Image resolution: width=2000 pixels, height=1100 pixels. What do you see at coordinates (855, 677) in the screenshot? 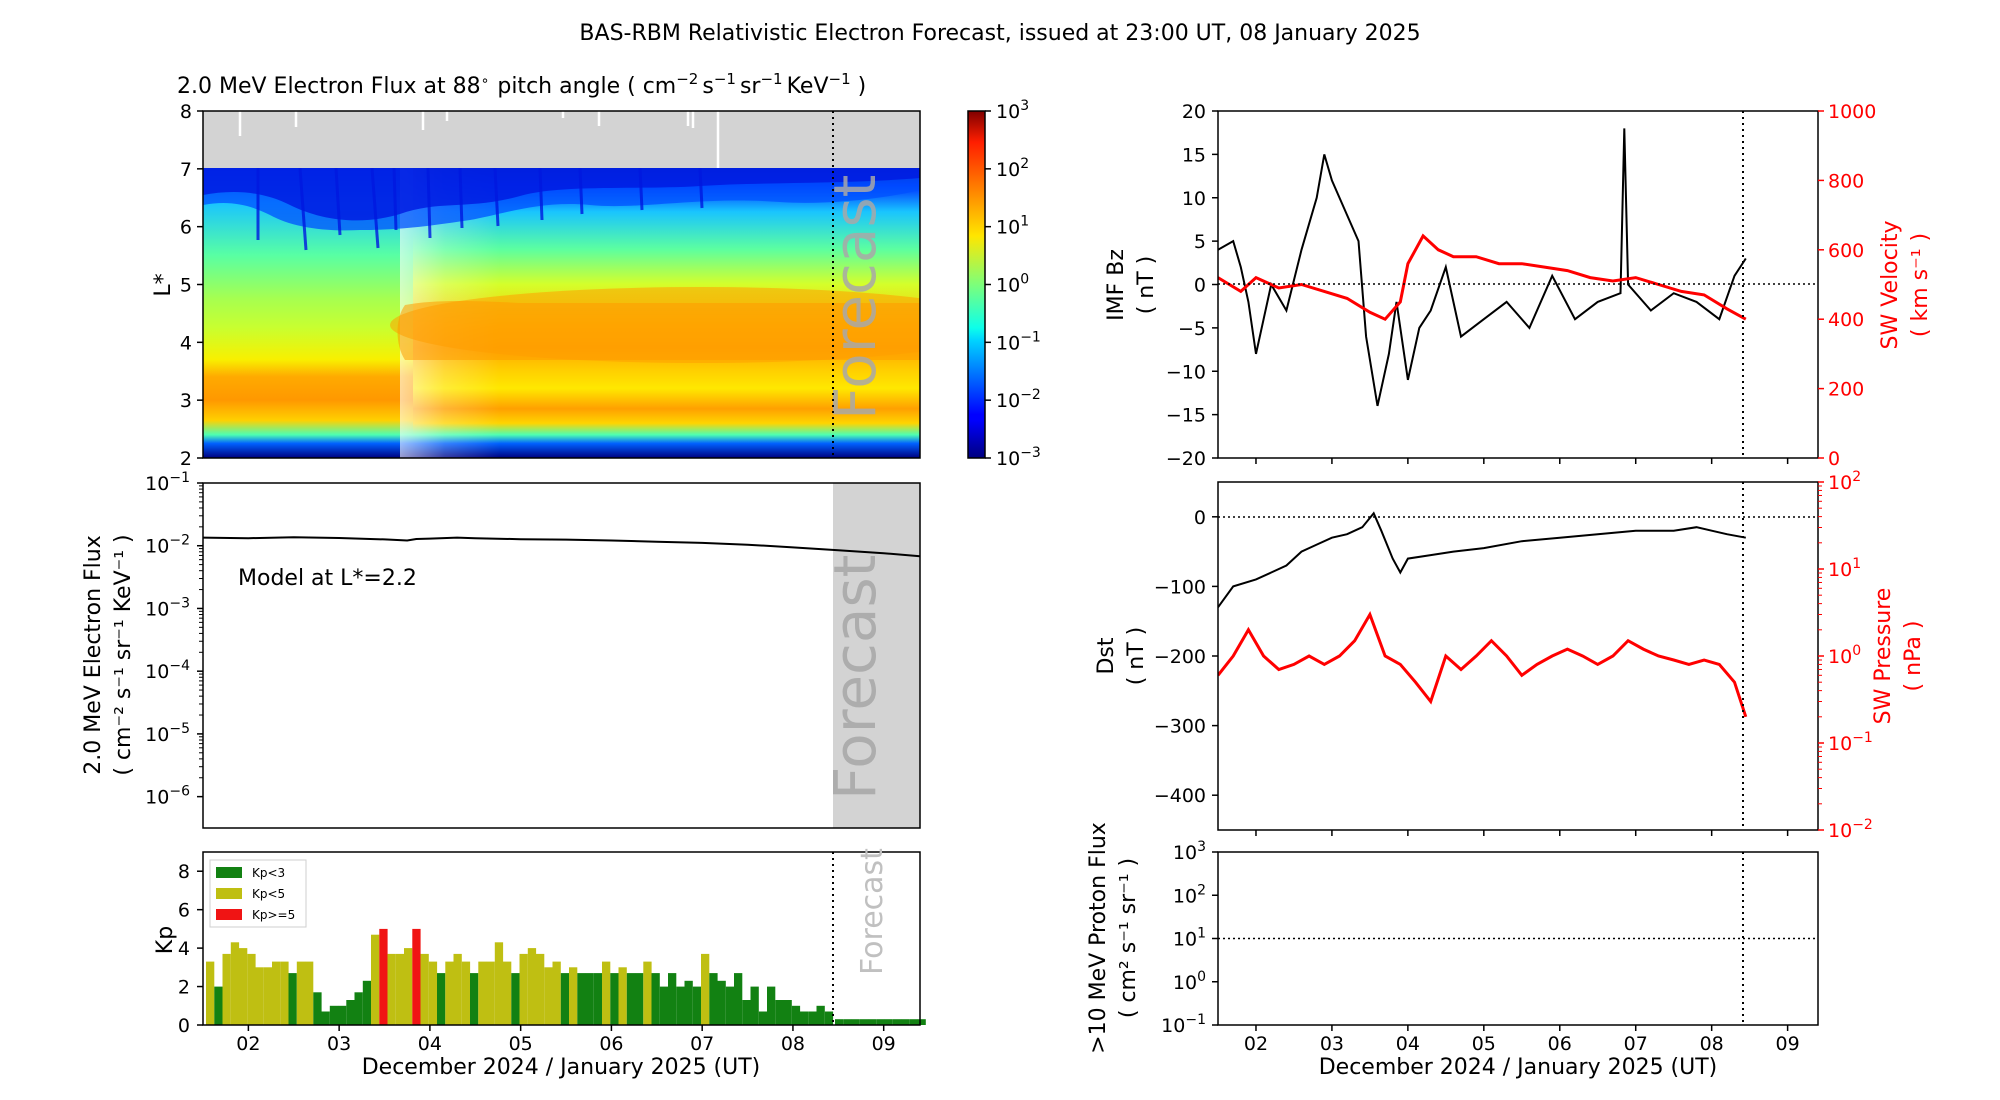
I see `flux-forecast-label: Forecast` at bounding box center [855, 677].